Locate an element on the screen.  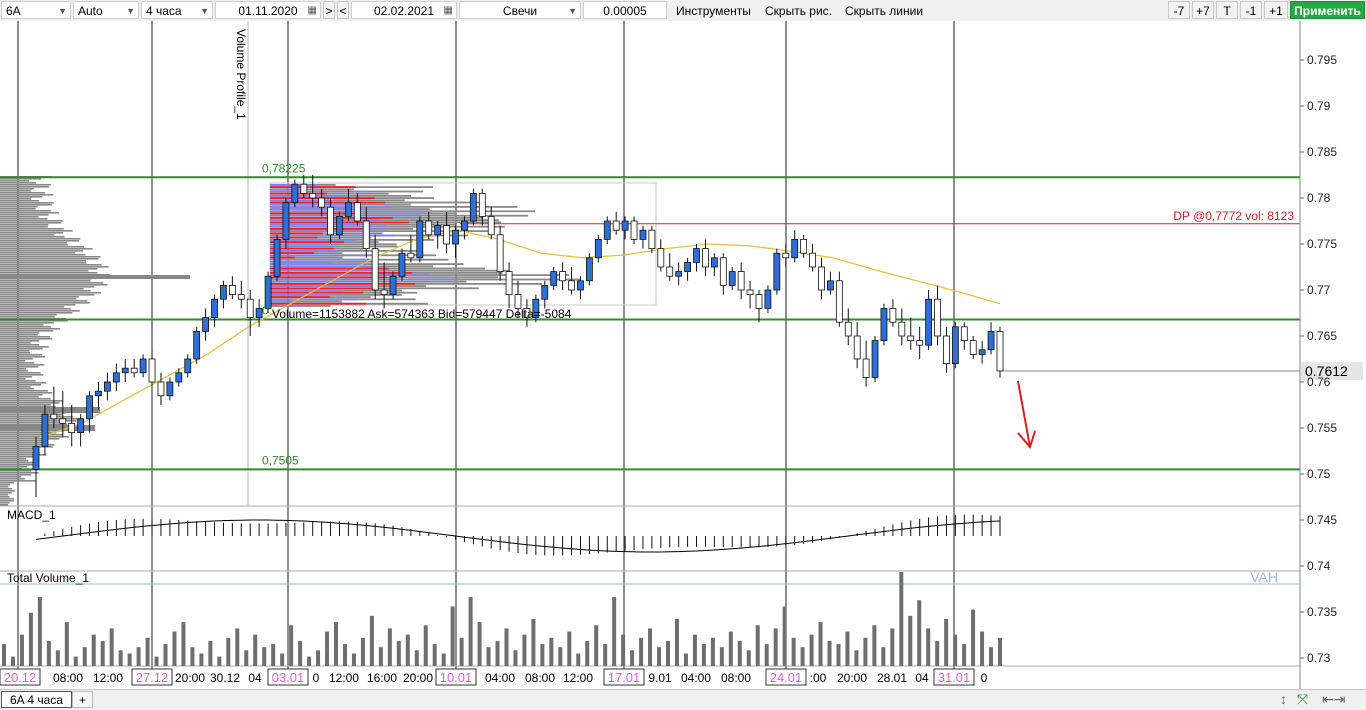
volume-title: Total Volume_1 is located at coordinates (48, 578).